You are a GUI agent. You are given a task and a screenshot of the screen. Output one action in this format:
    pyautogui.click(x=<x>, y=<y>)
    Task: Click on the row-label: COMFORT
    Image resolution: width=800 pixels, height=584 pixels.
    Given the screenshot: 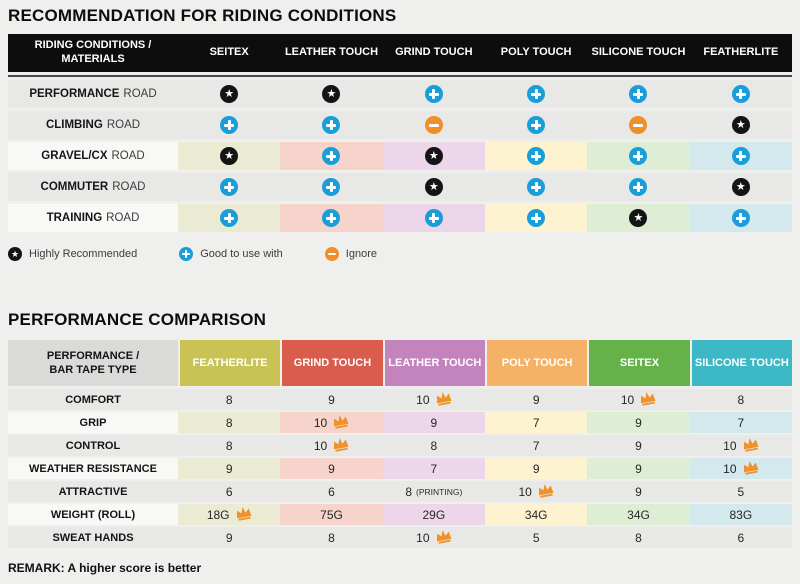 What is the action you would take?
    pyautogui.click(x=93, y=399)
    